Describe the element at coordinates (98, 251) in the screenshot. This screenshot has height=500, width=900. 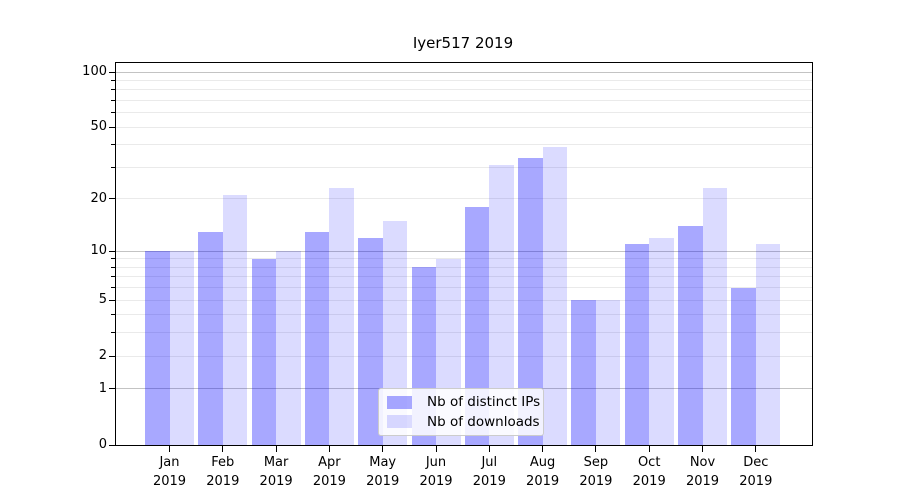
I see `y-tick-label-10: 10` at that location.